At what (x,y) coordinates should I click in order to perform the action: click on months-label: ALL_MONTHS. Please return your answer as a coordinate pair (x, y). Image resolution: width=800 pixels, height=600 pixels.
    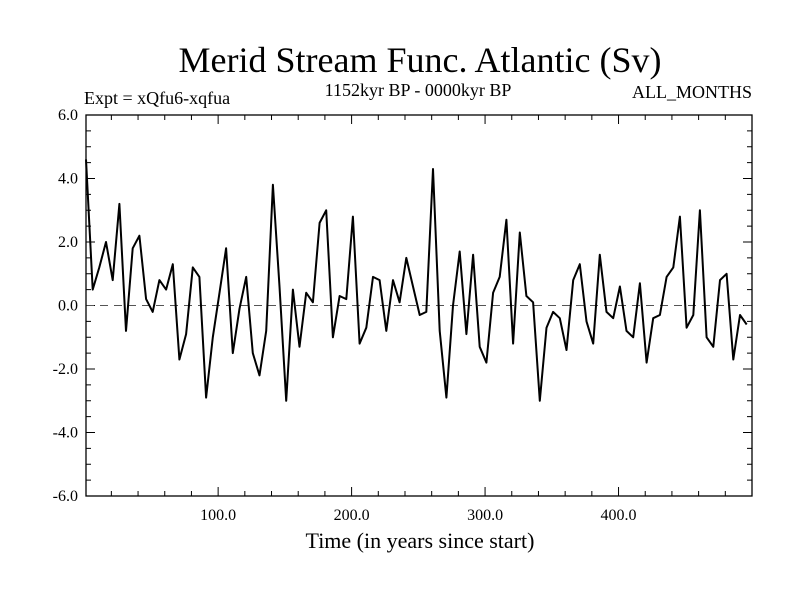
    Looking at the image, I should click on (692, 92).